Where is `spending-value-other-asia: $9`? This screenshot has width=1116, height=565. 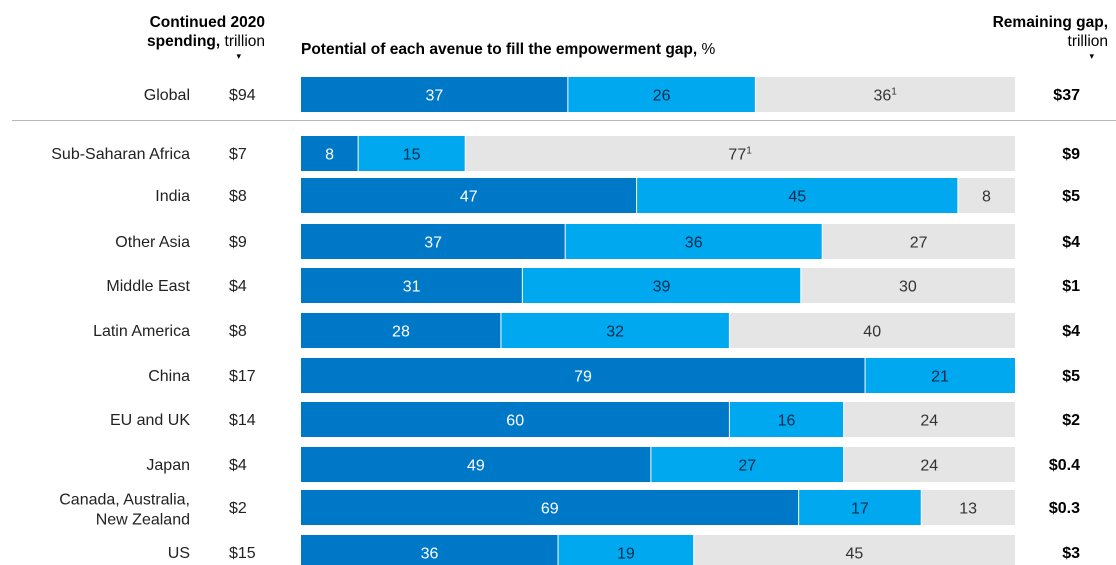
spending-value-other-asia: $9 is located at coordinates (238, 242).